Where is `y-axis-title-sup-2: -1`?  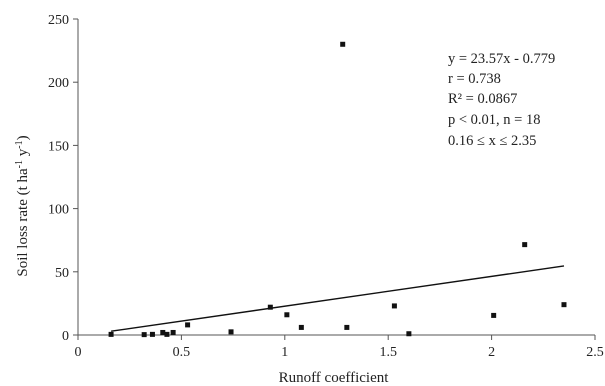 y-axis-title-sup-2: -1 is located at coordinates (19, 144).